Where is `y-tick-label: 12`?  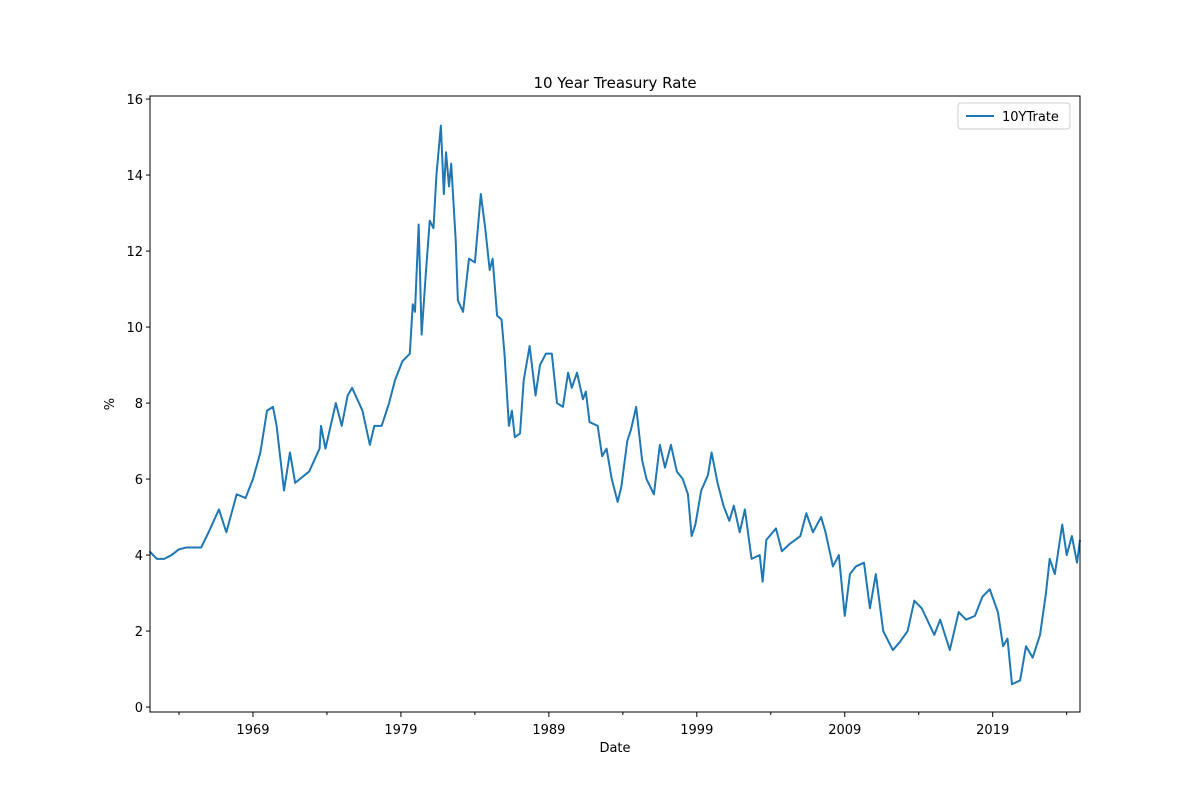
y-tick-label: 12 is located at coordinates (134, 252).